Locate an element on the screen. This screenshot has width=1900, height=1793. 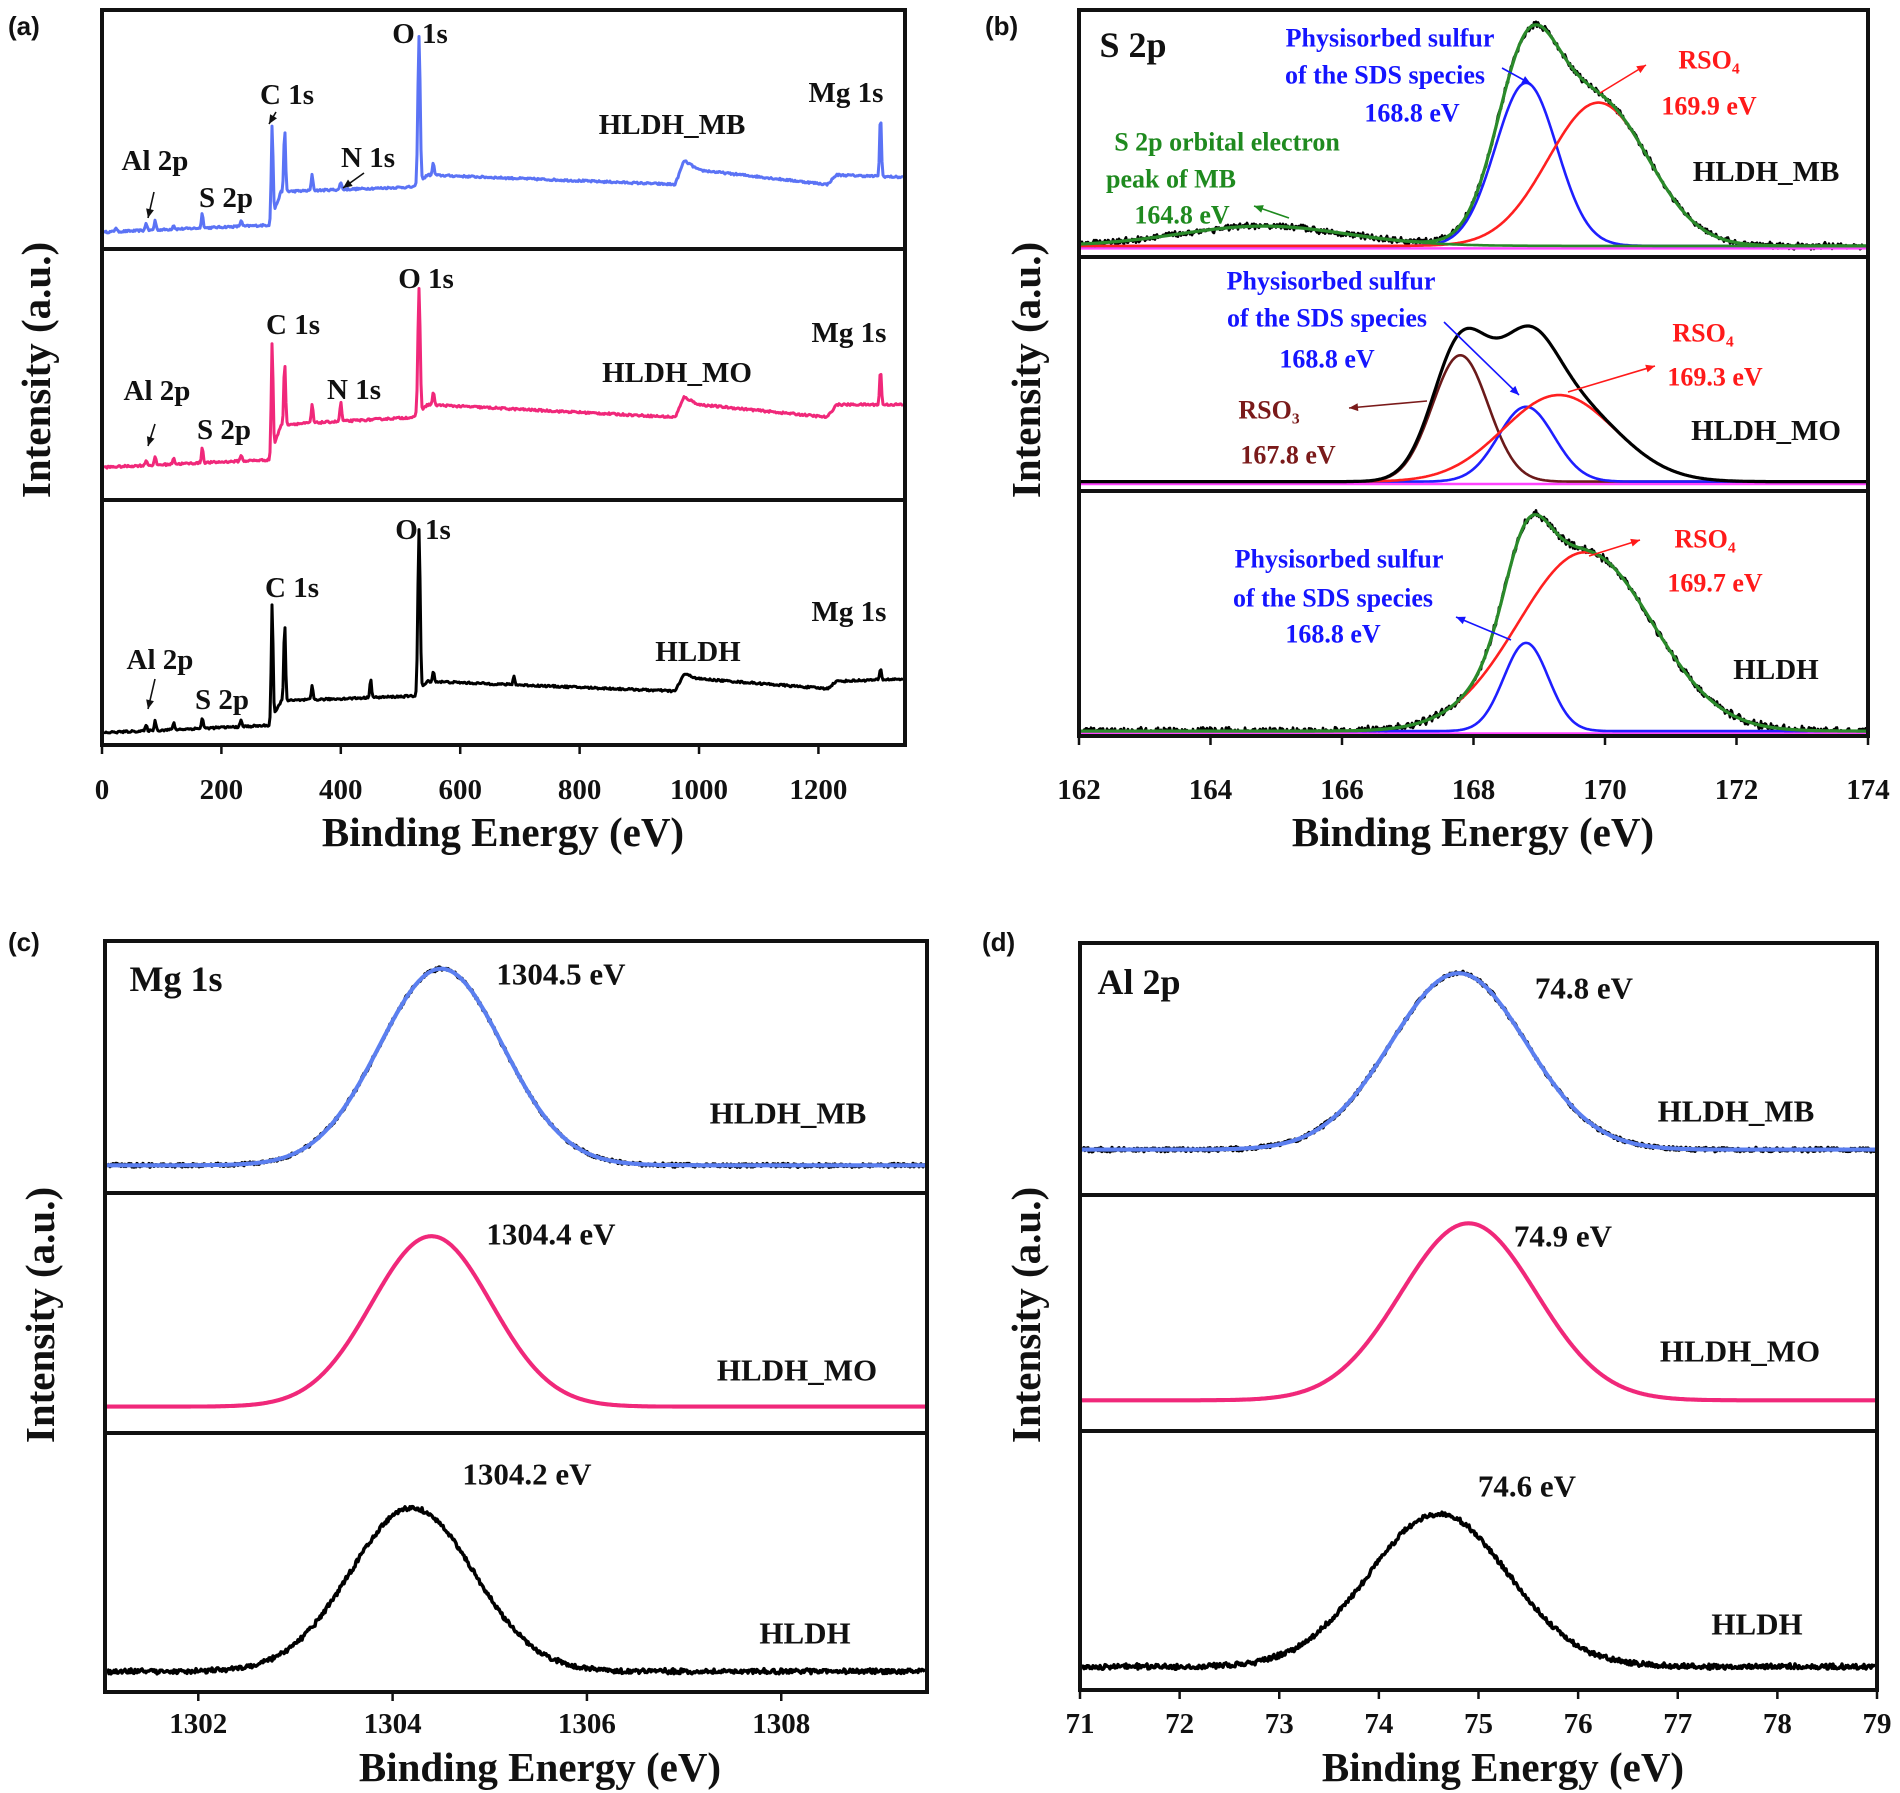
x-tick-label: 1302 is located at coordinates (198, 1724).